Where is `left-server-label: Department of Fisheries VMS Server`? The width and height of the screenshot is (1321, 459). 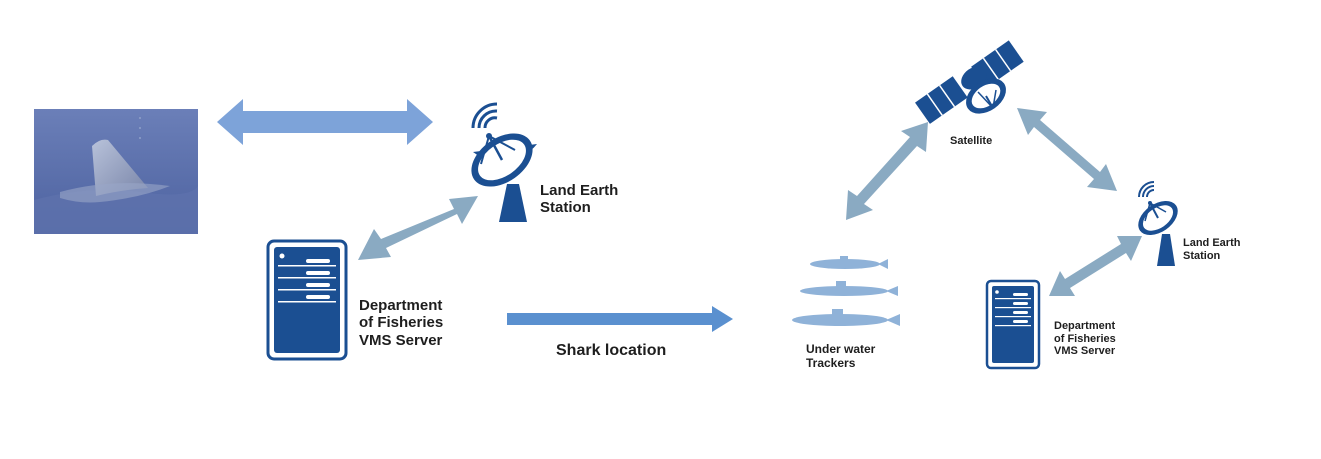
left-server-label: Department of Fisheries VMS Server is located at coordinates (401, 323).